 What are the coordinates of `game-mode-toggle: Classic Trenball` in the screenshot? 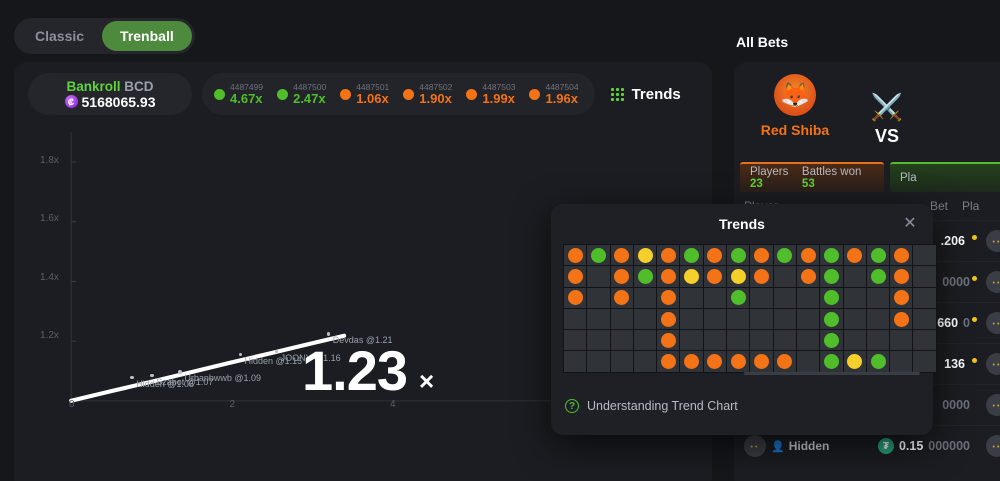 It's located at (104, 36).